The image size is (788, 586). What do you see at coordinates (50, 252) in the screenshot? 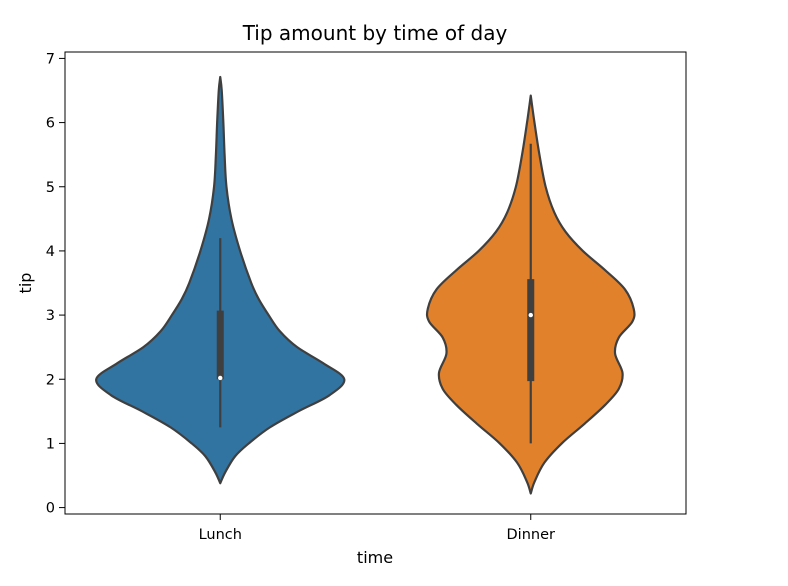
I see `y-tick-label: 4` at bounding box center [50, 252].